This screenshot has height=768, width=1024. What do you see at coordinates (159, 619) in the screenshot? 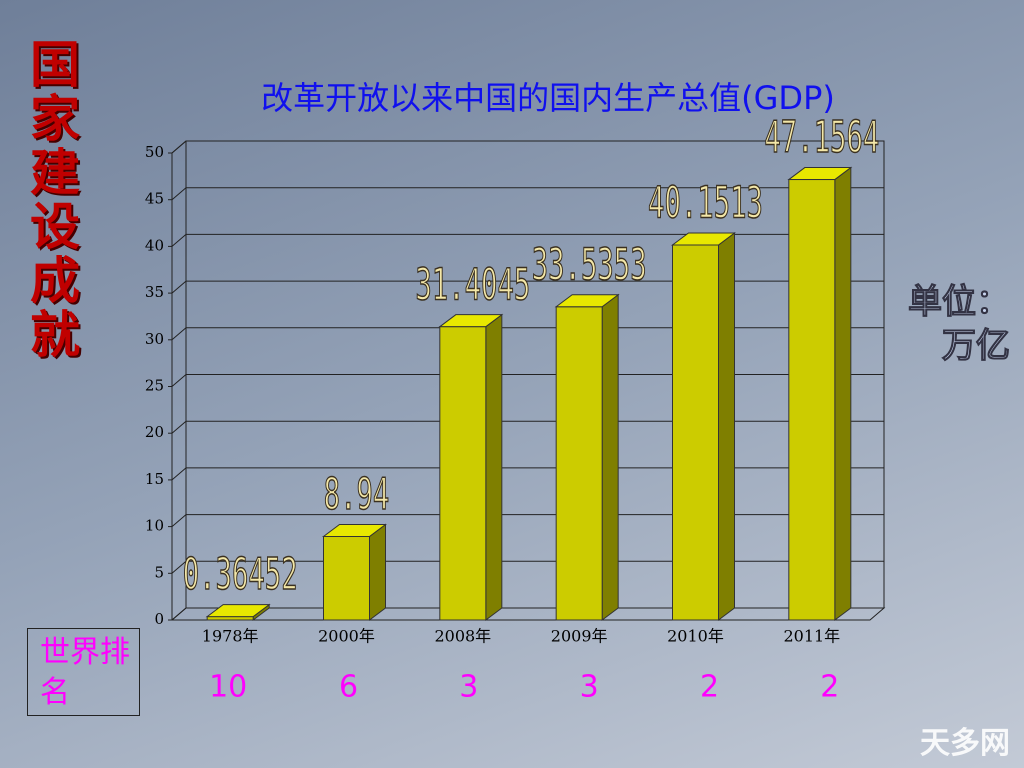
I see `y-tick-label: 0` at bounding box center [159, 619].